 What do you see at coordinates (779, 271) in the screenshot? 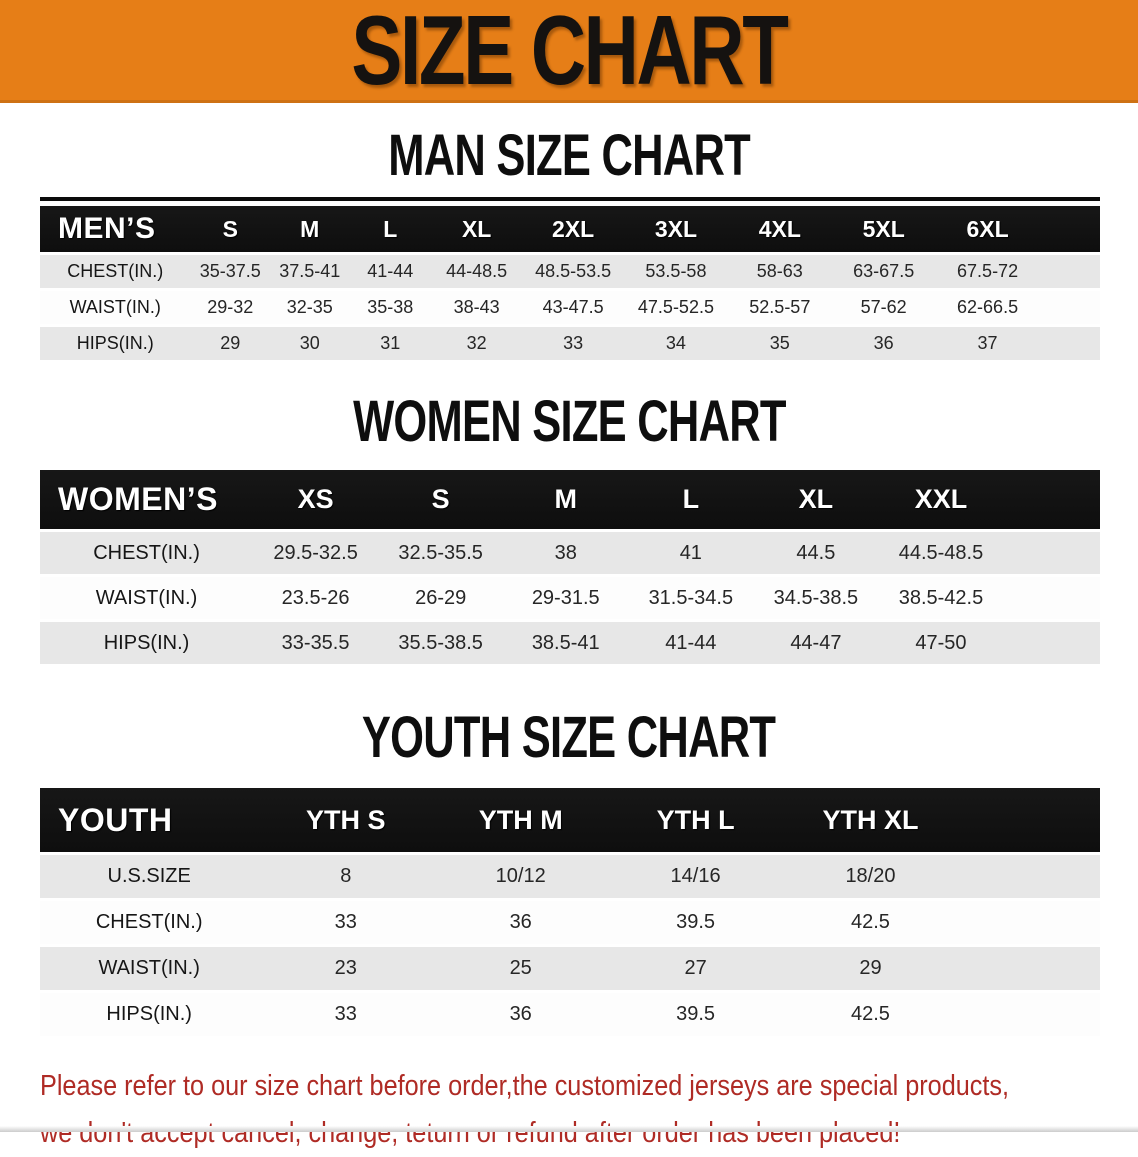
I see `size-value-cell: 58-63` at bounding box center [779, 271].